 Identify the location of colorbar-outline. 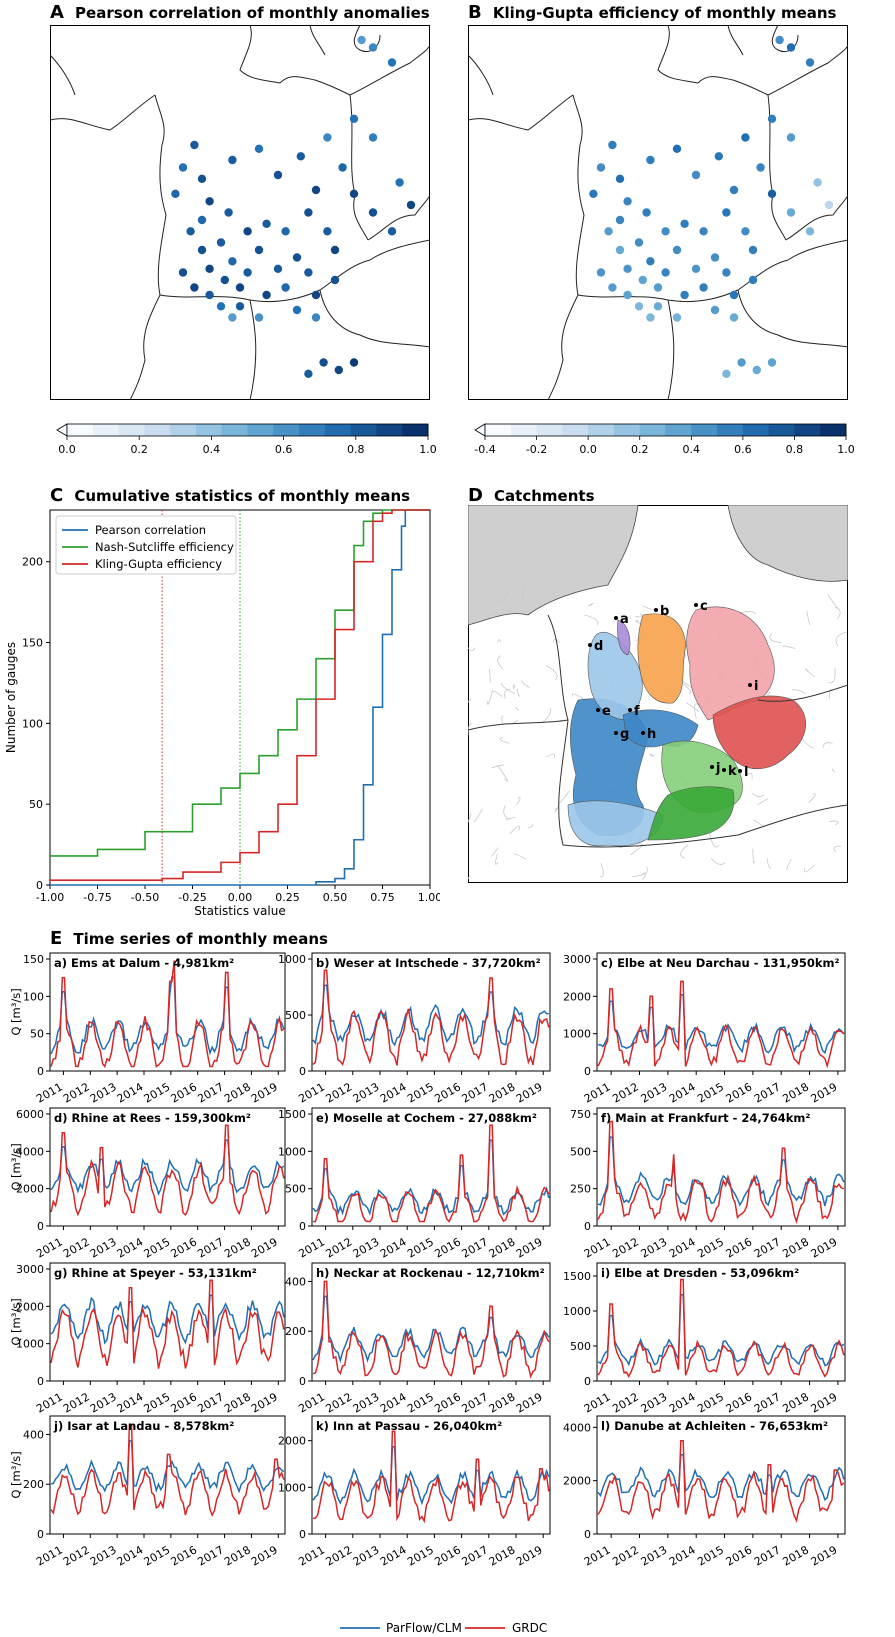
(247, 430).